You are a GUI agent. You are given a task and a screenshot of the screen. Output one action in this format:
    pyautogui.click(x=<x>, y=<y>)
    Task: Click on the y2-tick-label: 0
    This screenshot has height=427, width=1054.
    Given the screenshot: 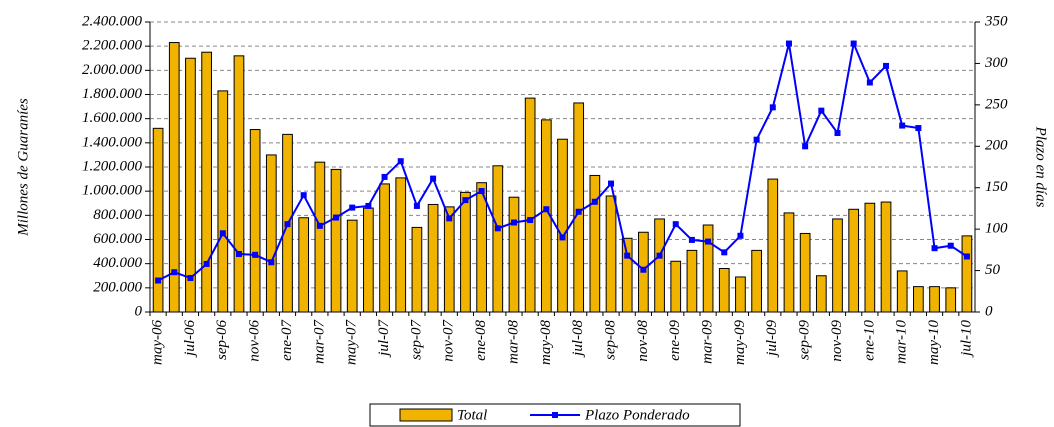 What is the action you would take?
    pyautogui.click(x=989, y=311)
    